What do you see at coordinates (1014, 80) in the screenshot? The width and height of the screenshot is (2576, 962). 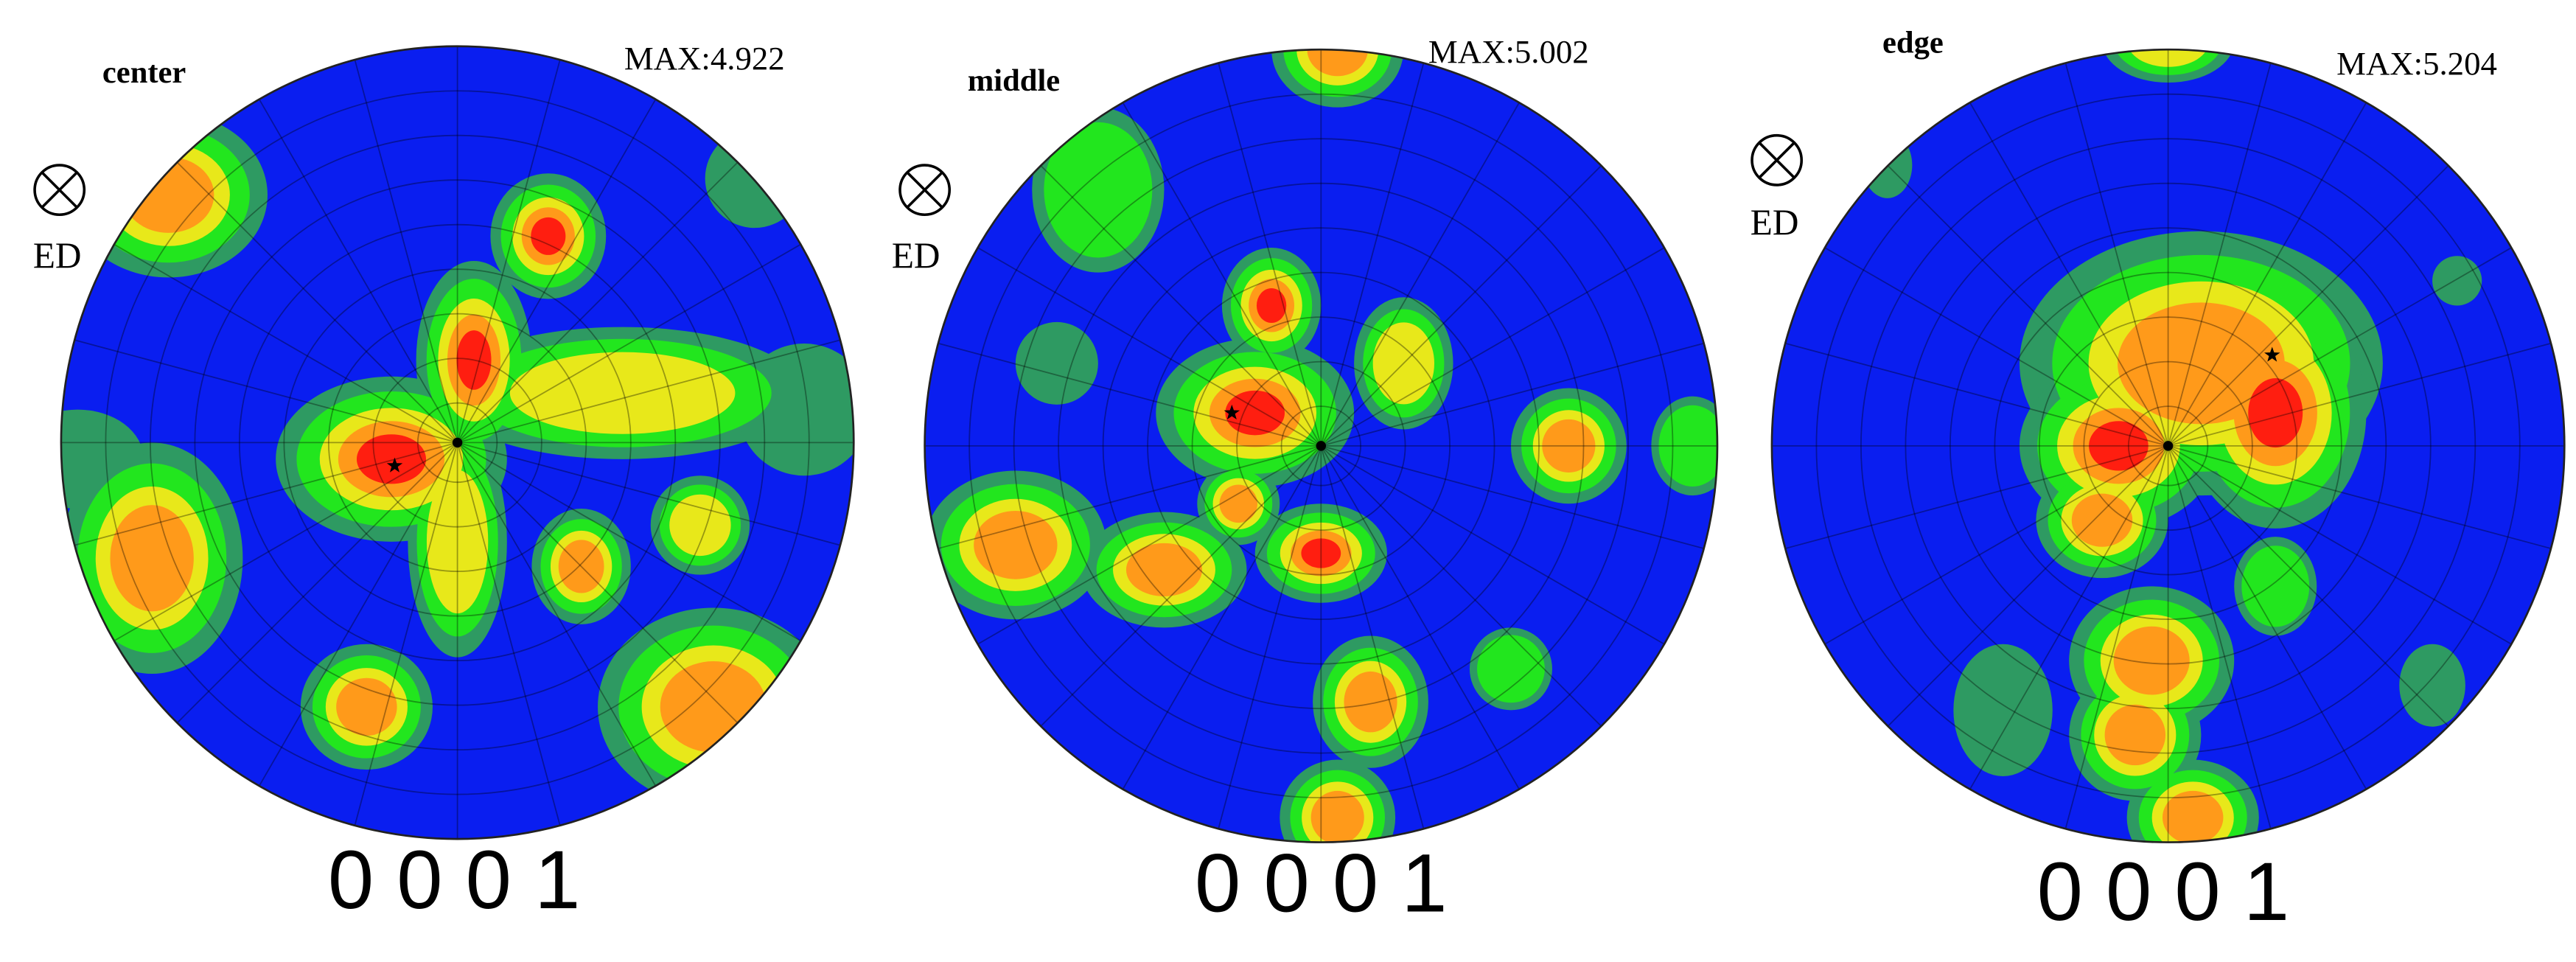 I see `panel-label: middle` at bounding box center [1014, 80].